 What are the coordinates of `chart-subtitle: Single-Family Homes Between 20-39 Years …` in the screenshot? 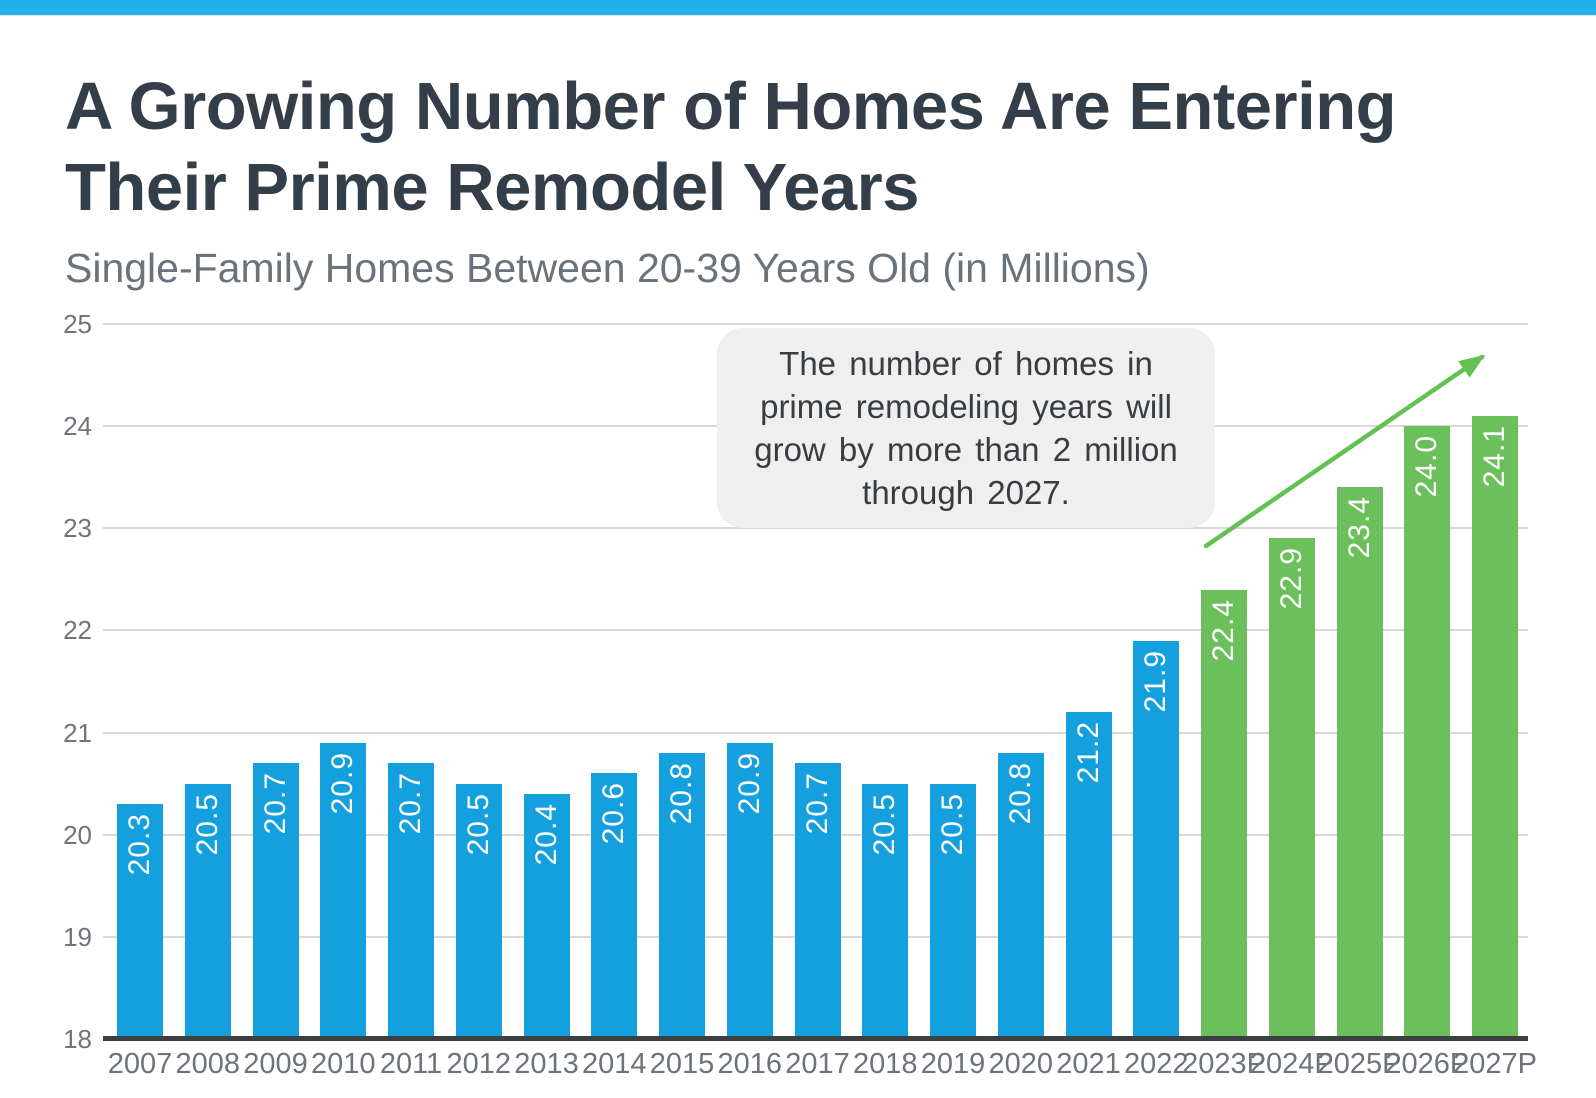 It's located at (607, 268).